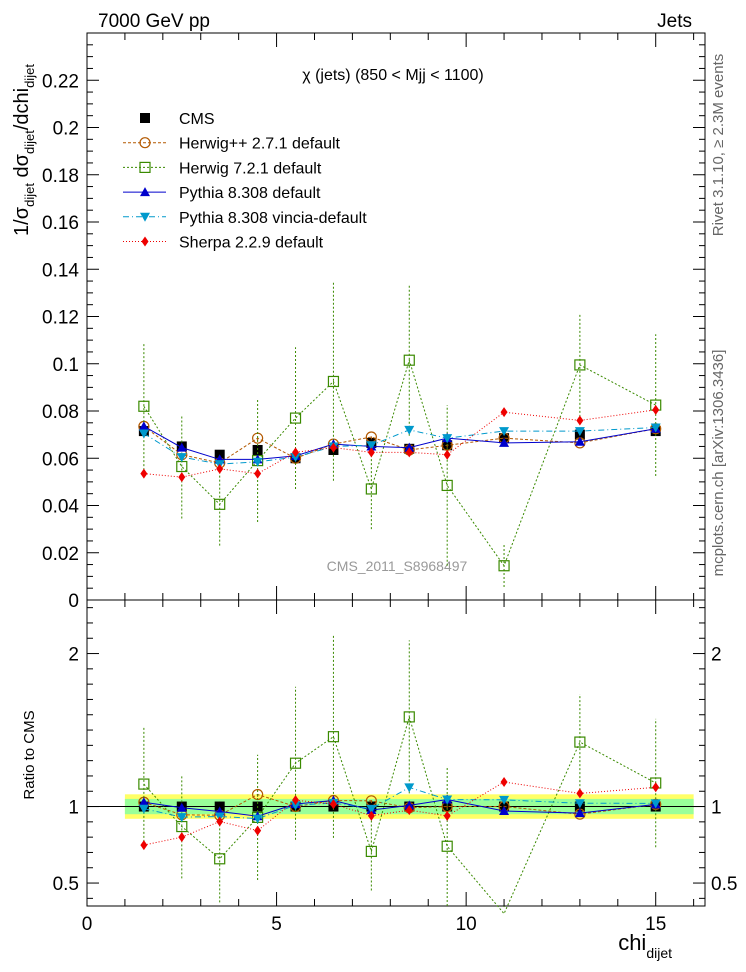 The image size is (746, 972). I want to click on svg-text: 1/σdijet dσdijet/dchidijet, so click(24, 150).